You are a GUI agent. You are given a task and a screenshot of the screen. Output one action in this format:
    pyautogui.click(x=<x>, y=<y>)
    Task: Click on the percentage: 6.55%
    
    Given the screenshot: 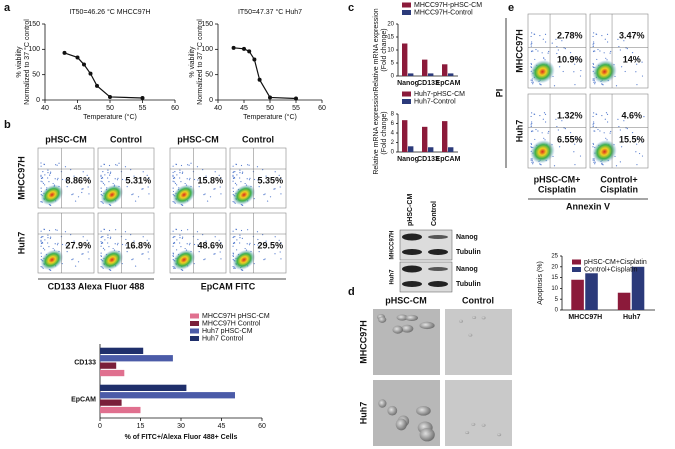 What is the action you would take?
    pyautogui.click(x=570, y=139)
    